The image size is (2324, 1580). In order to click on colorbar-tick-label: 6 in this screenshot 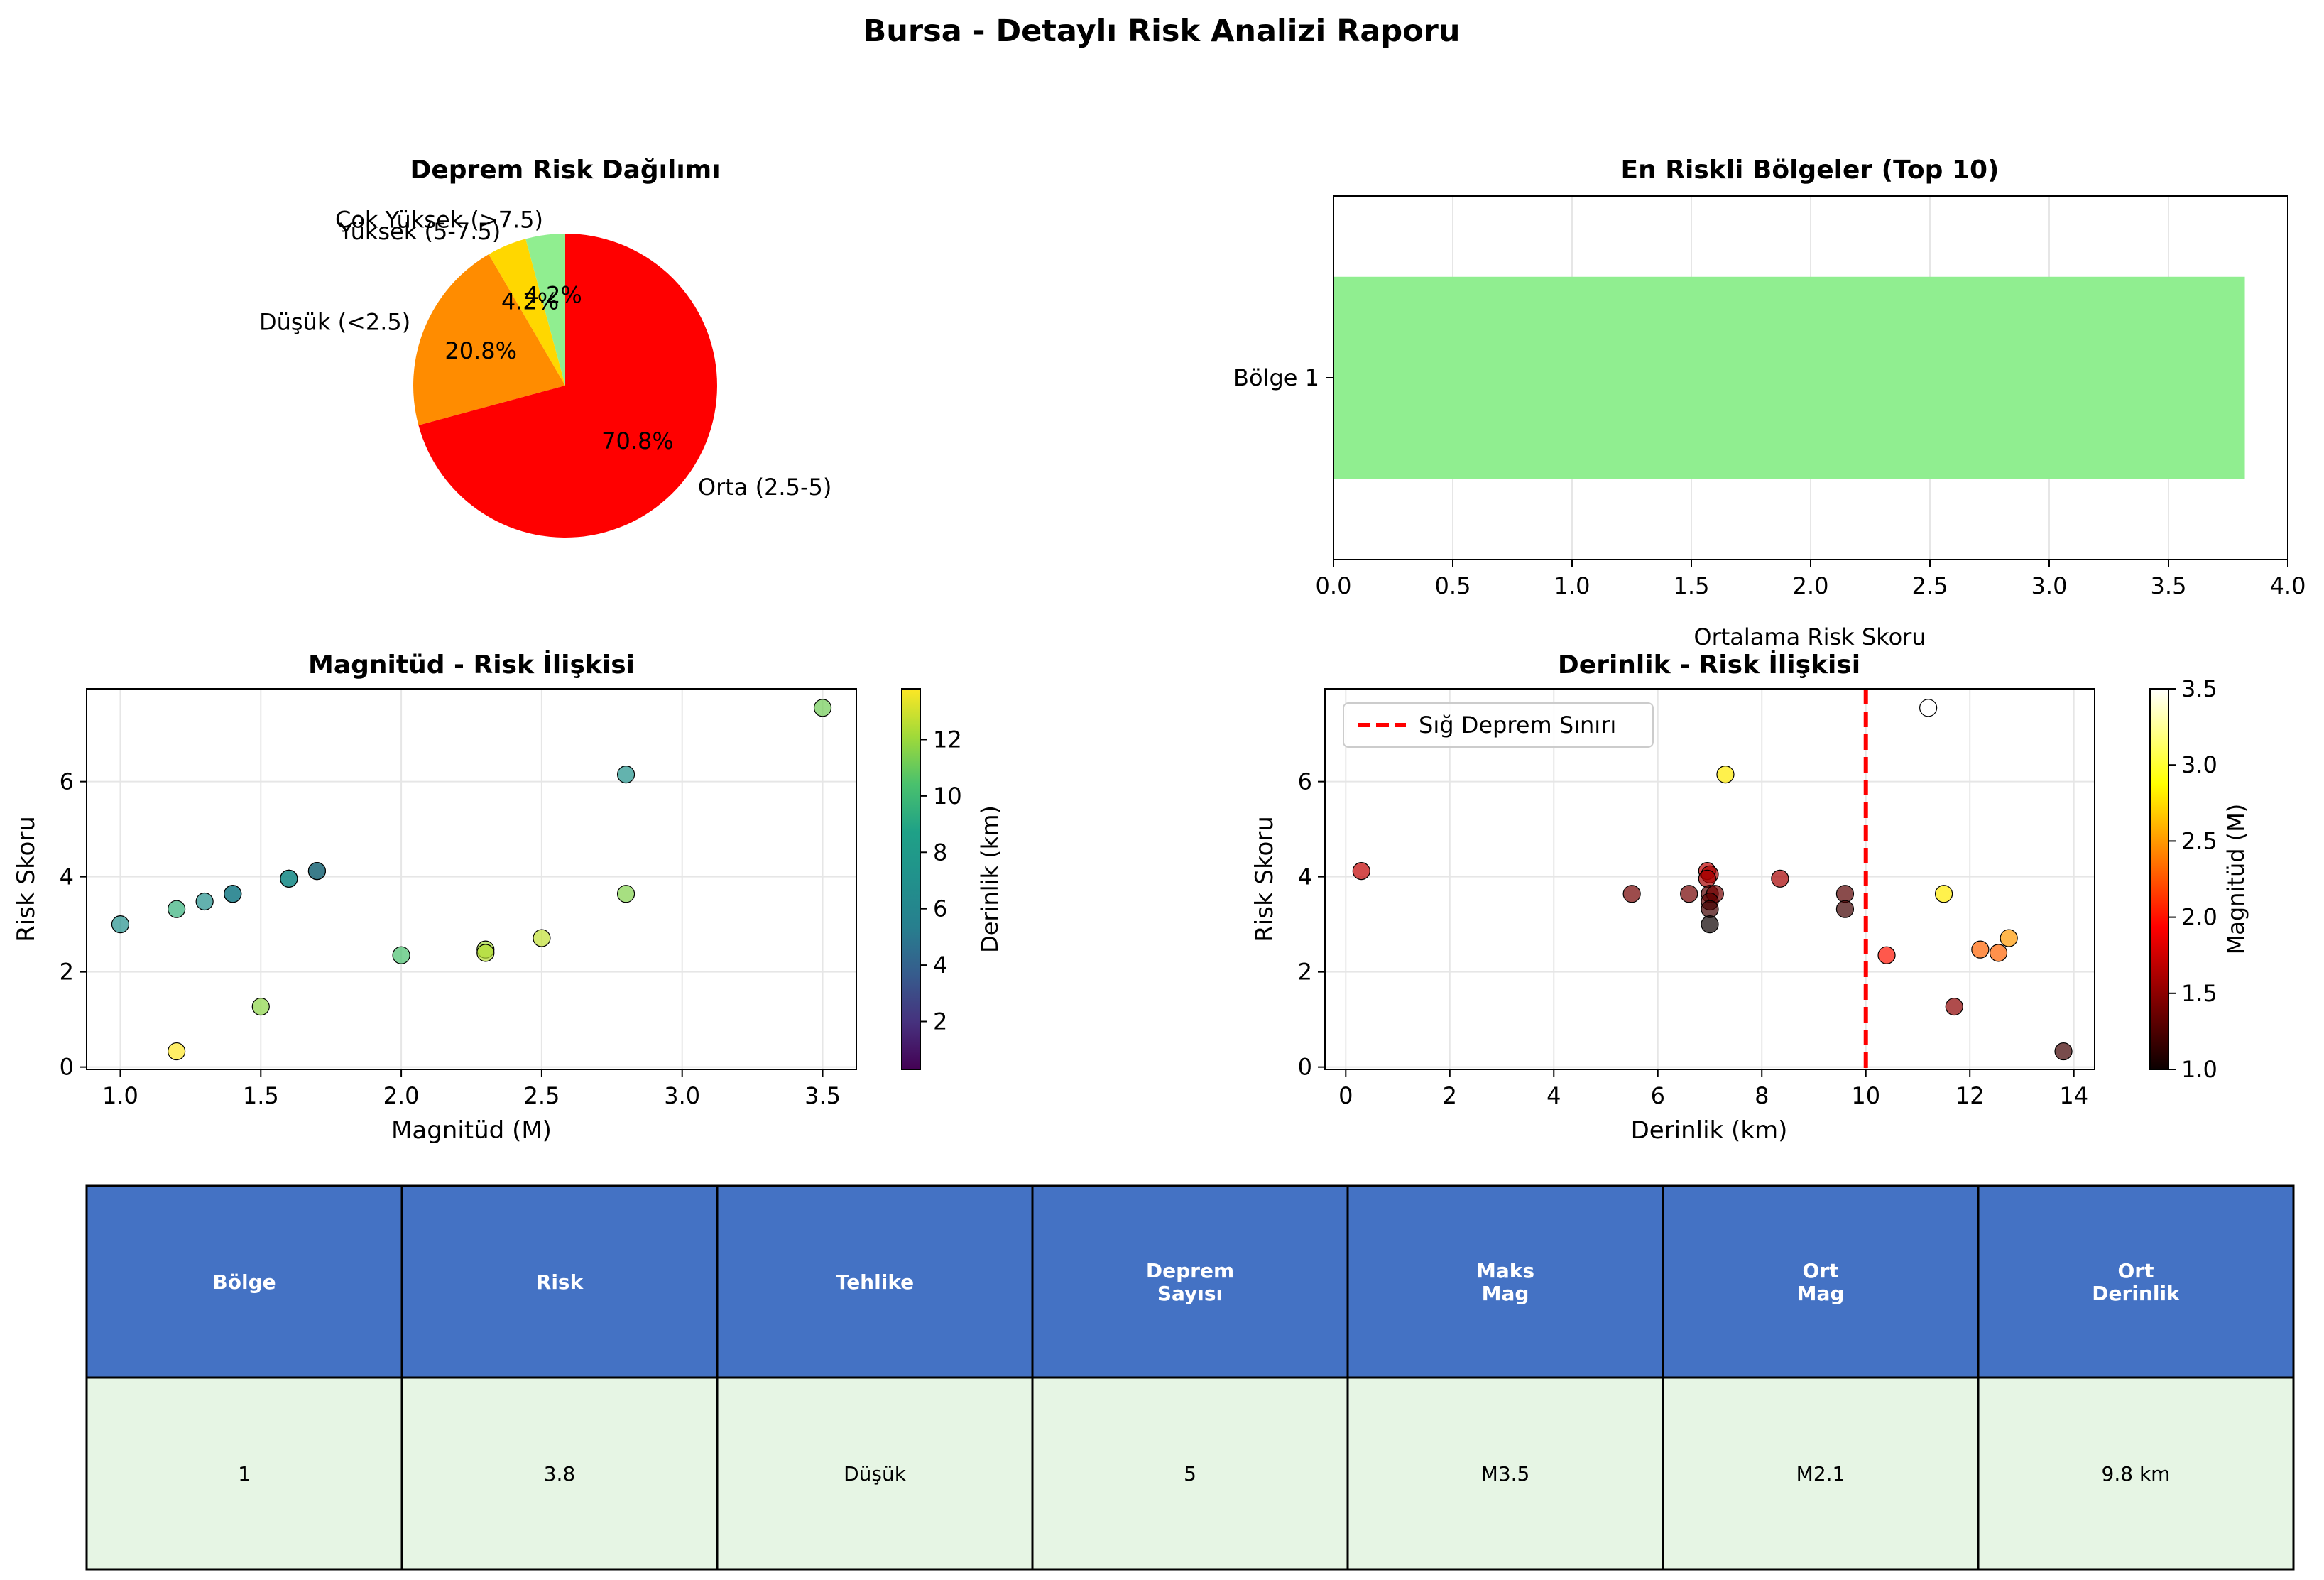, I will do `click(940, 909)`.